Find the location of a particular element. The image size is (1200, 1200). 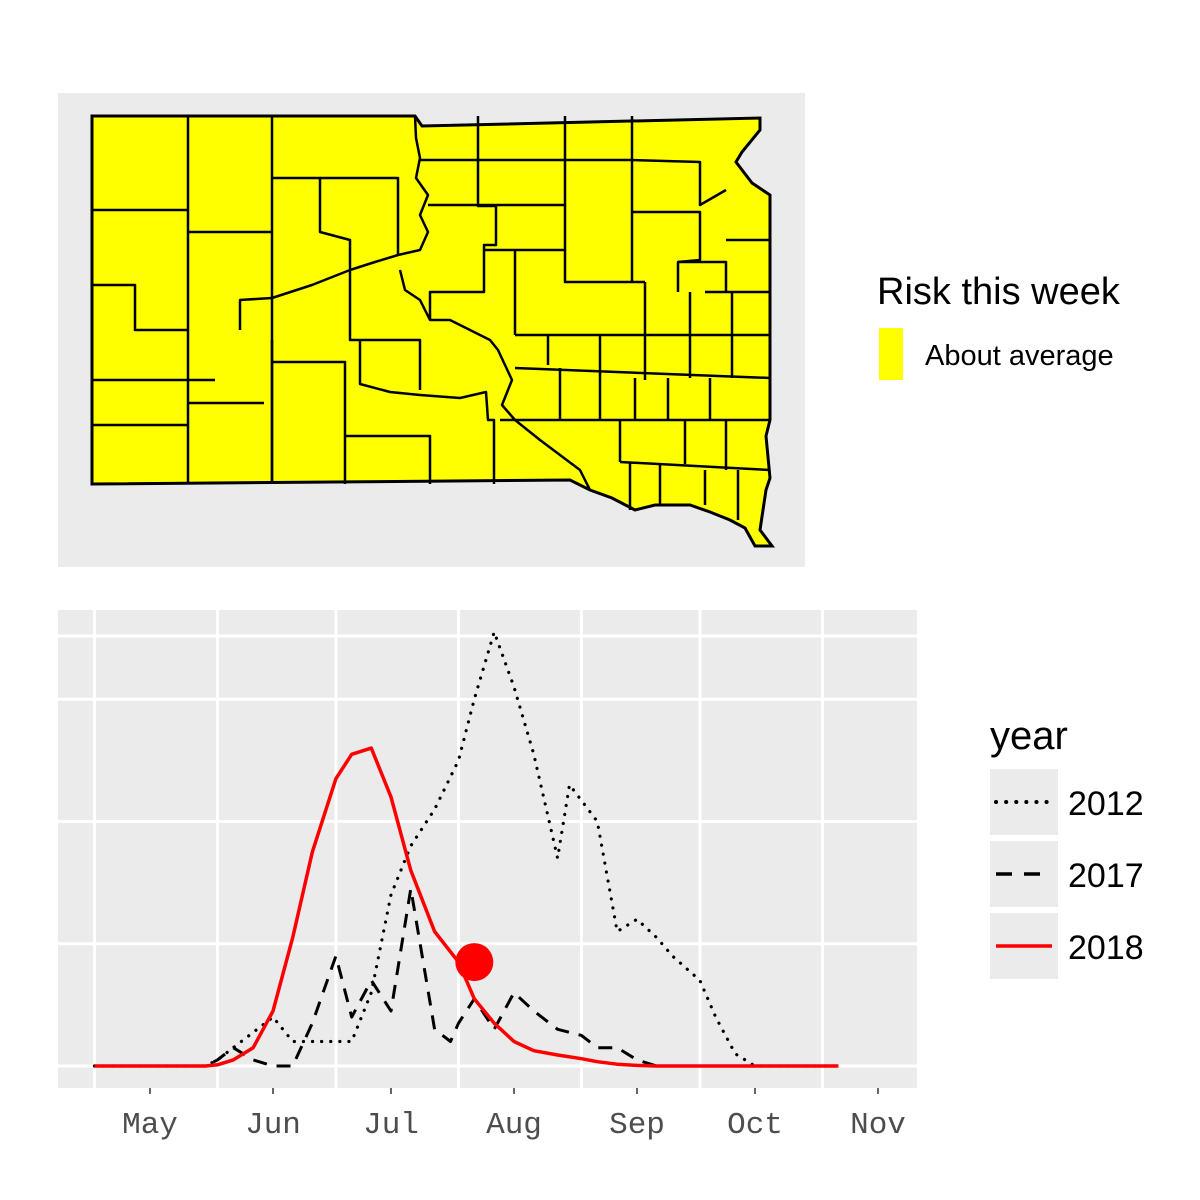

chart-legend: year 2012 2017 2018 is located at coordinates (1088, 852).